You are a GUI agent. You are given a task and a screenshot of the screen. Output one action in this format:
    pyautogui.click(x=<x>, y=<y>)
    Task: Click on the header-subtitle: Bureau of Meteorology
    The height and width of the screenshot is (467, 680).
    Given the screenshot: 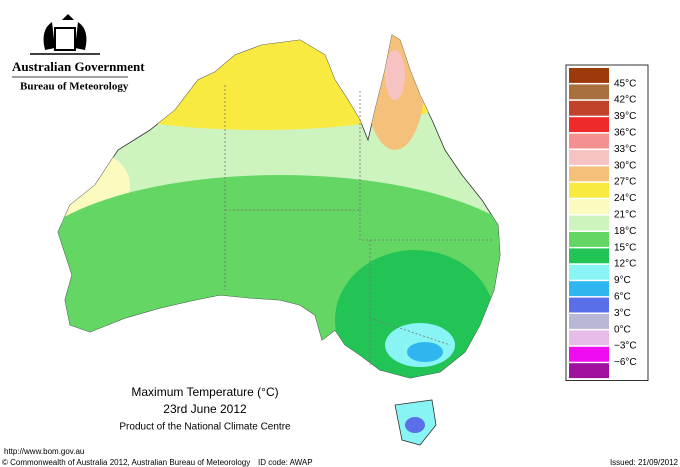 What is the action you would take?
    pyautogui.click(x=74, y=87)
    